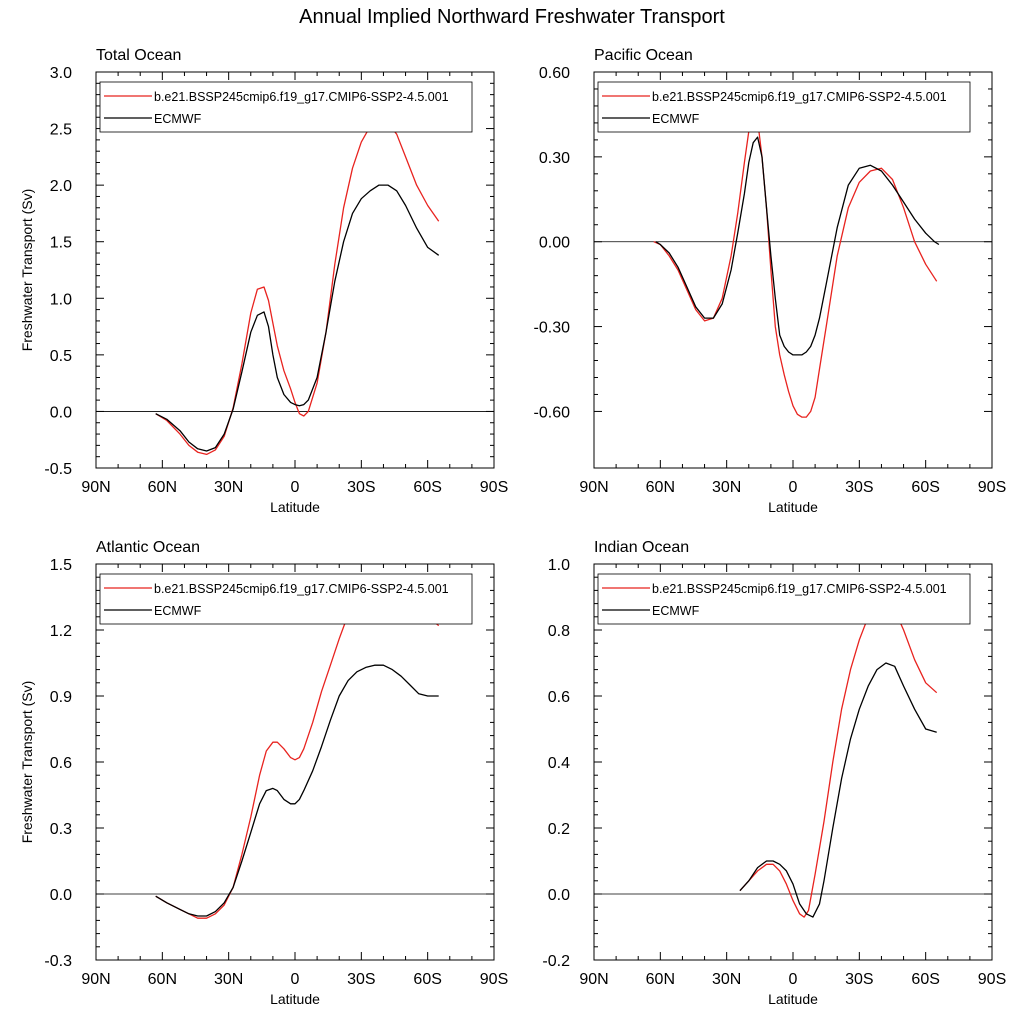 This screenshot has height=1024, width=1024. I want to click on y-tick-label: -0.3, so click(58, 961).